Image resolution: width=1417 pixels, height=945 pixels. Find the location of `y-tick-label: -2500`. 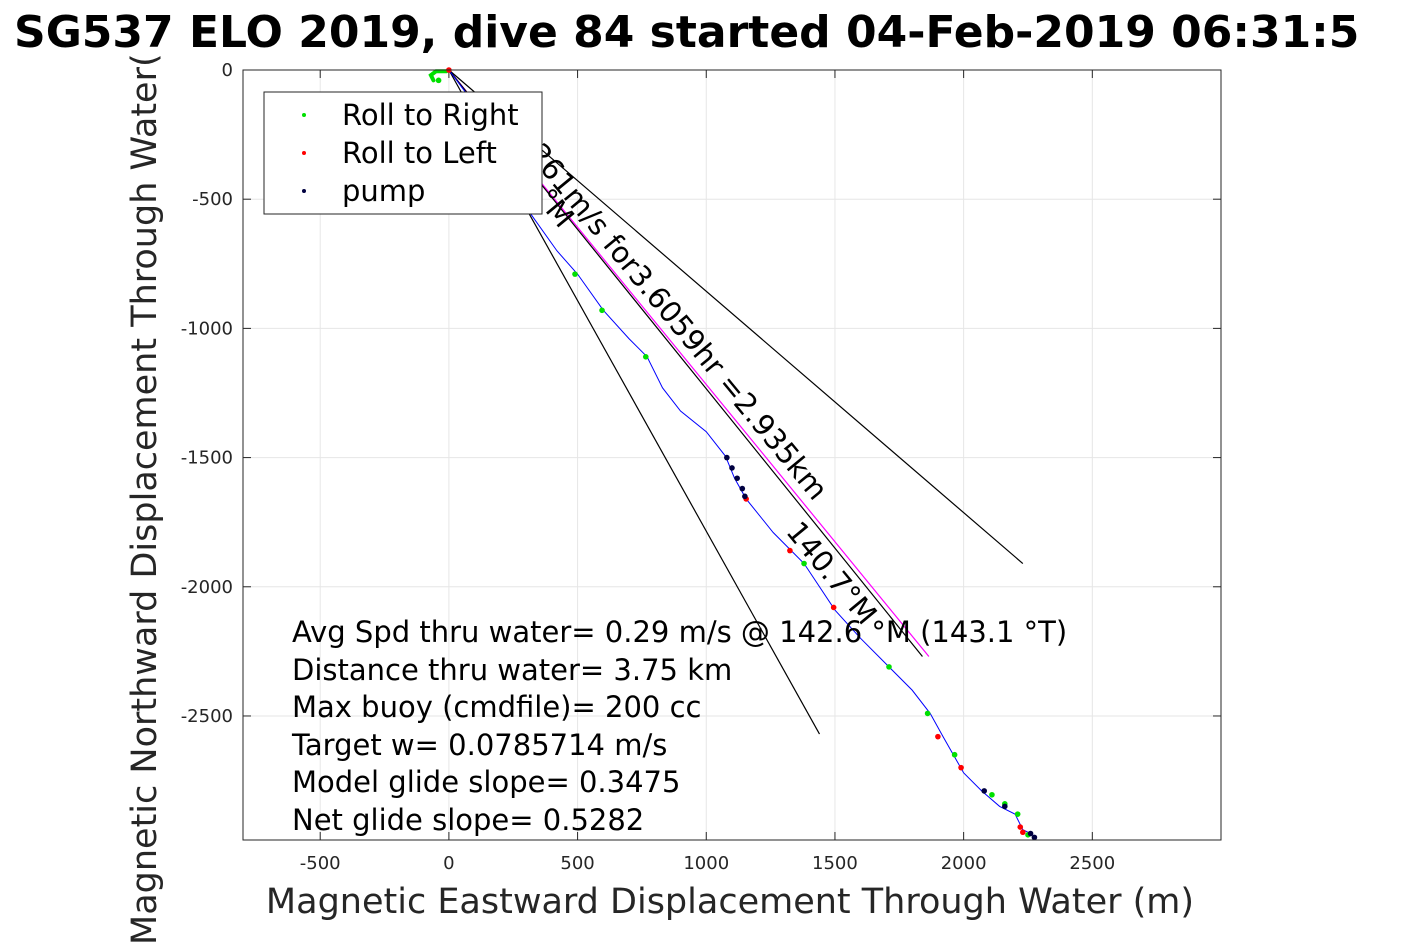

y-tick-label: -2500 is located at coordinates (207, 716).